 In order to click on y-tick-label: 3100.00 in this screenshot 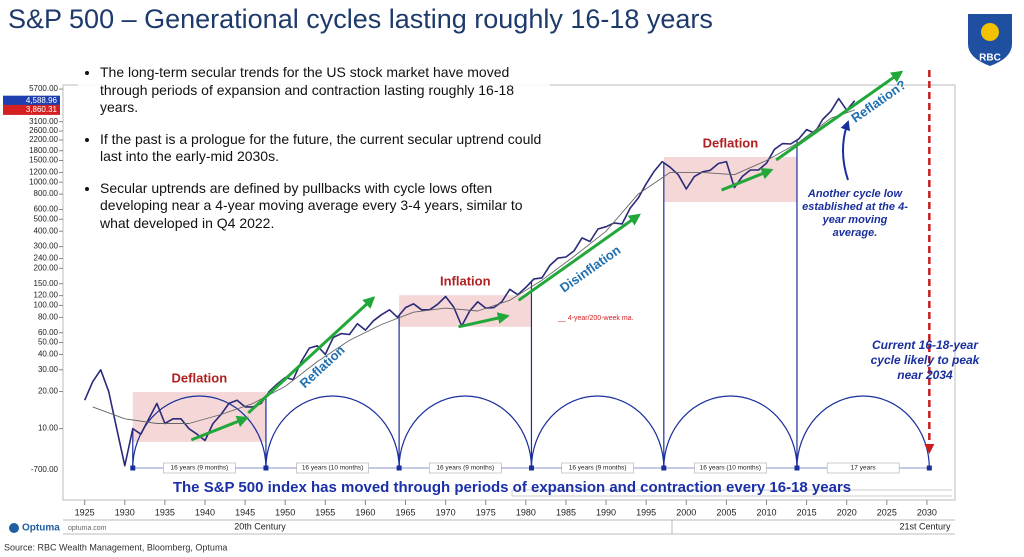, I will do `click(43, 121)`.